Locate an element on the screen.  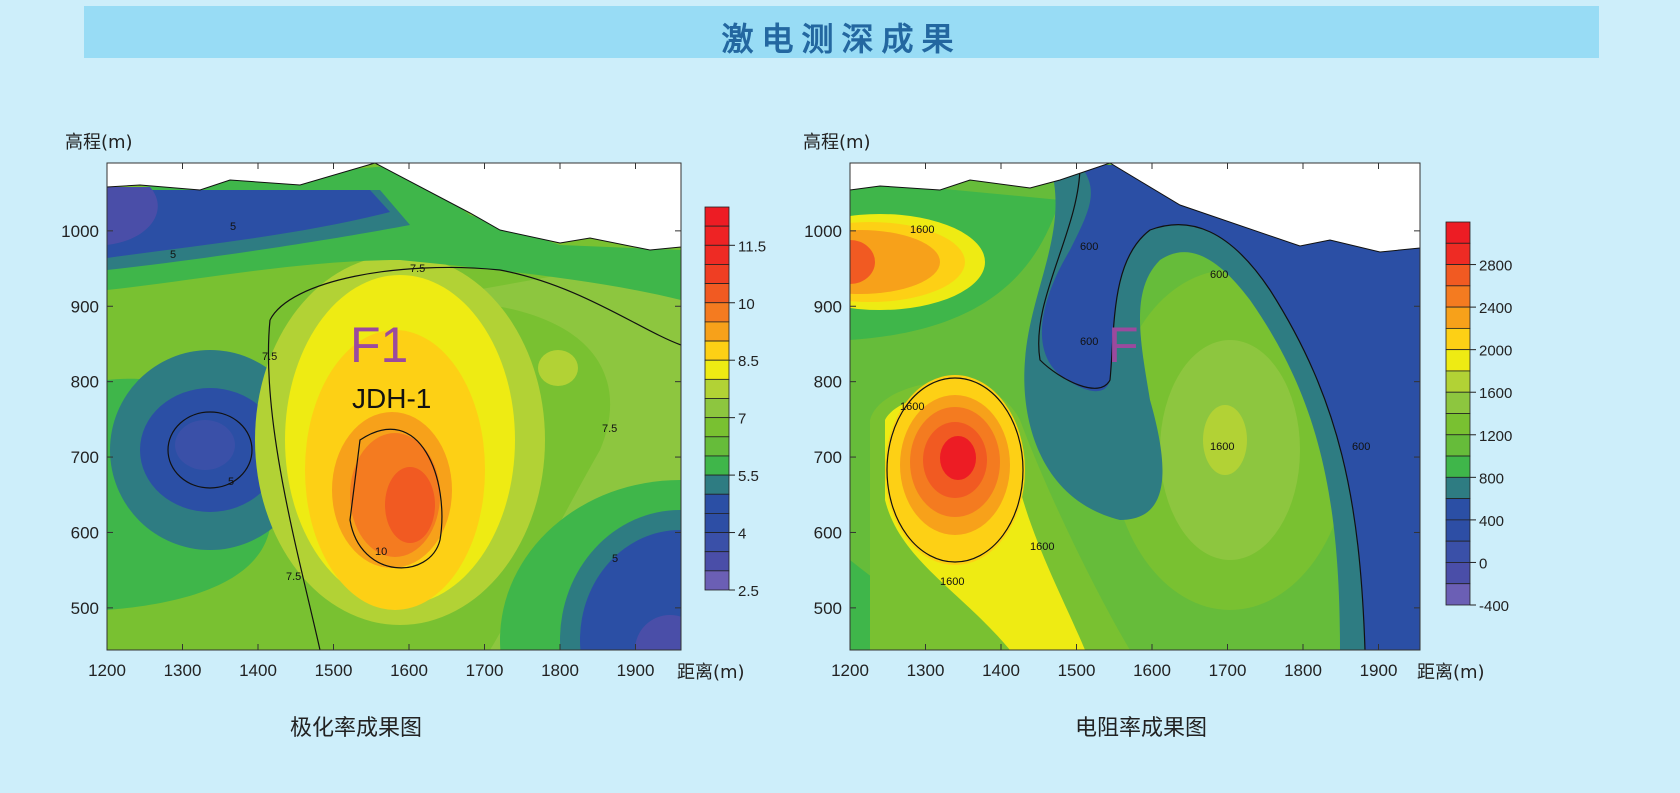
x-tick-label: 1400 is located at coordinates (1001, 670).